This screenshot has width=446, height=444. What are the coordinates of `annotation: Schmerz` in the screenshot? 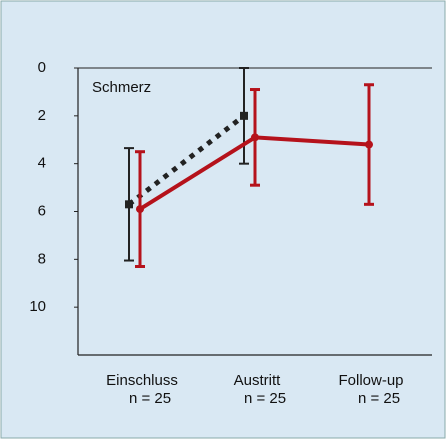 It's located at (121, 87).